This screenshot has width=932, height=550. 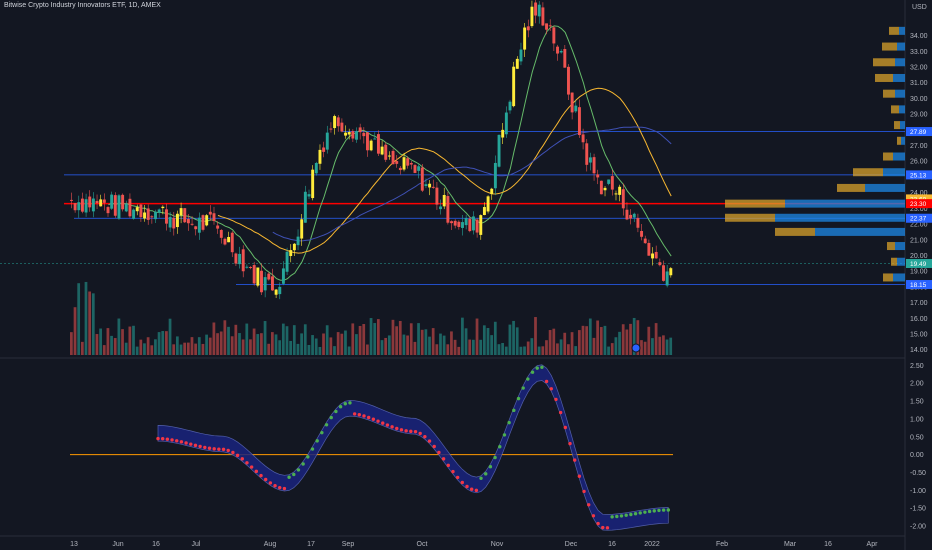 I want to click on price-tick-label: 27.00, so click(x=919, y=146).